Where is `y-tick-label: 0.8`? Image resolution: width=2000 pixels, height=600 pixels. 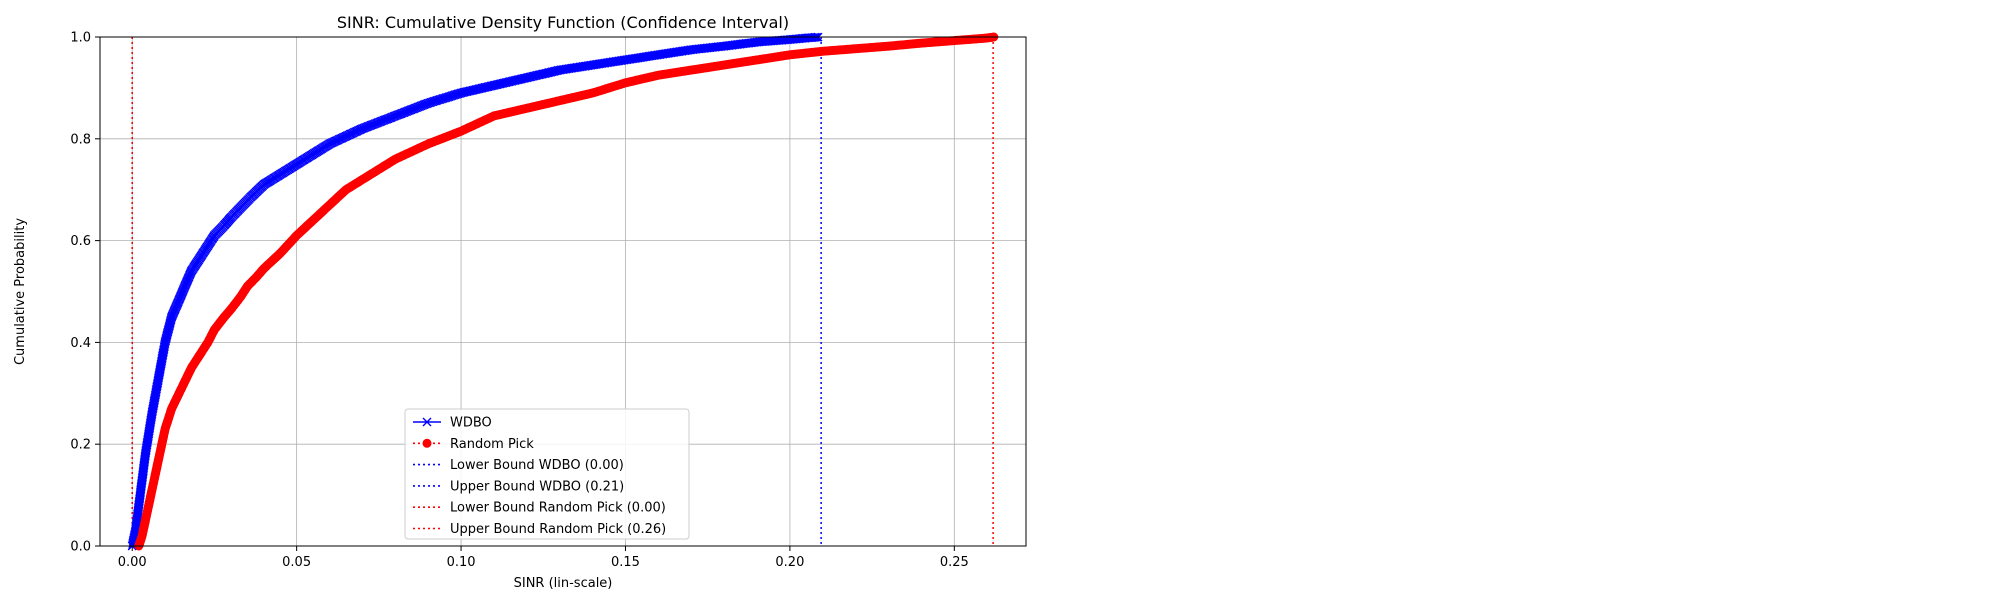
y-tick-label: 0.8 is located at coordinates (80, 139).